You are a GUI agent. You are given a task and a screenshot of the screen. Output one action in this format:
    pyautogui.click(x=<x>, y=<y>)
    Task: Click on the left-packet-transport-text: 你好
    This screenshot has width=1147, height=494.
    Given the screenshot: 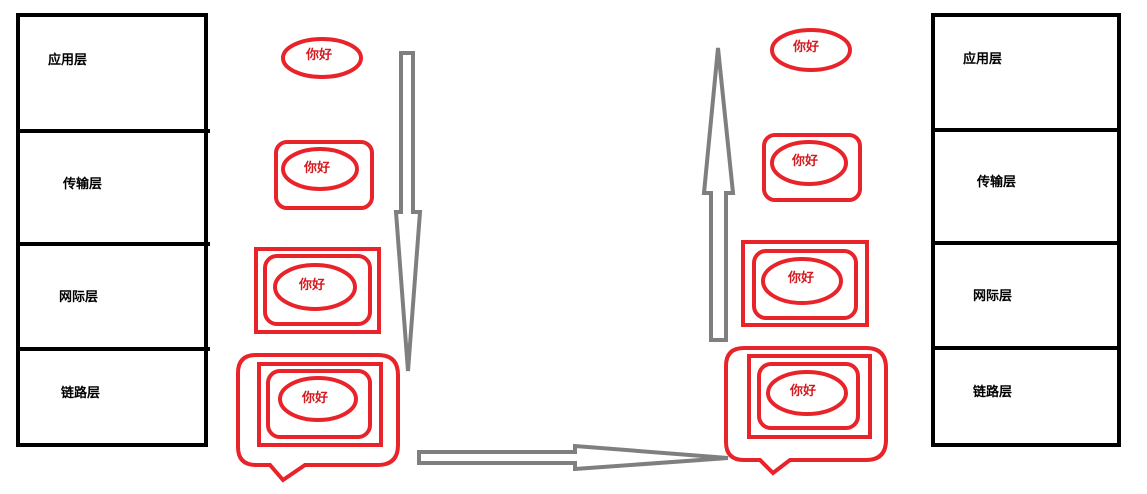 What is the action you would take?
    pyautogui.click(x=316, y=168)
    